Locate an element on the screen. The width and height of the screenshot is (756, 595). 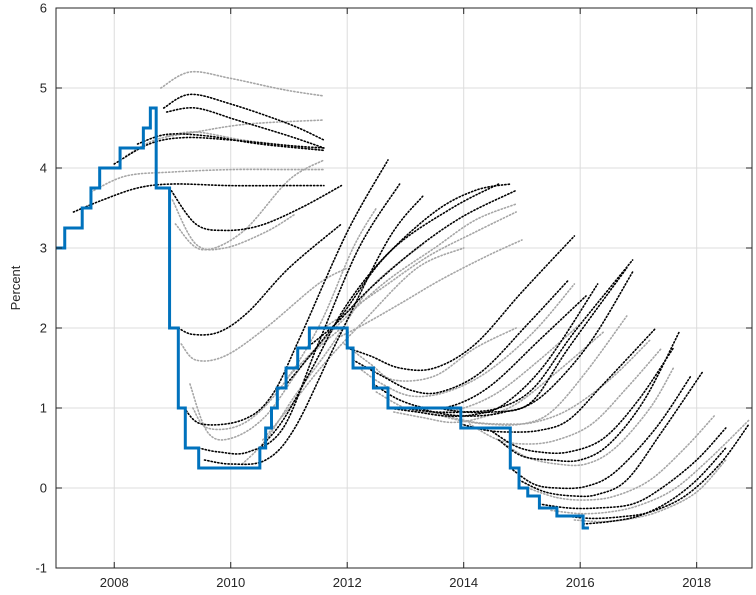
y-tick-label: -1 is located at coordinates (41, 568).